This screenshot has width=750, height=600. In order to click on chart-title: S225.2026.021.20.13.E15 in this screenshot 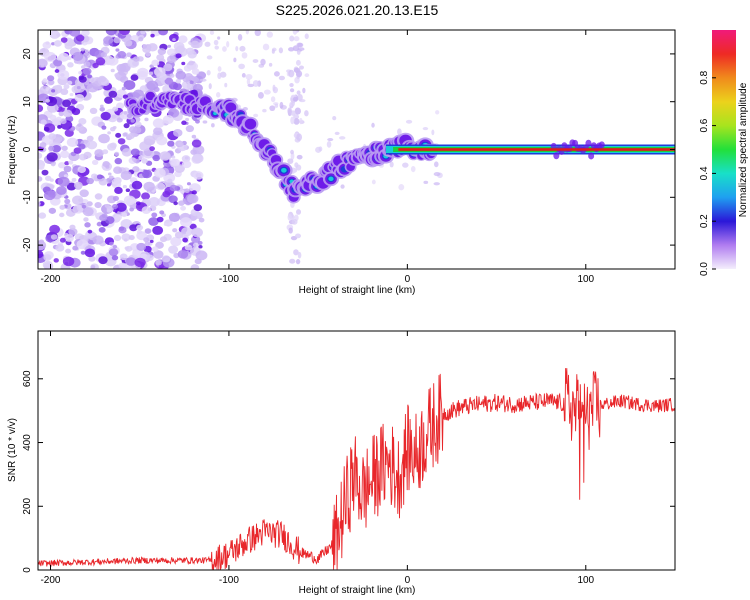, I will do `click(357, 10)`.